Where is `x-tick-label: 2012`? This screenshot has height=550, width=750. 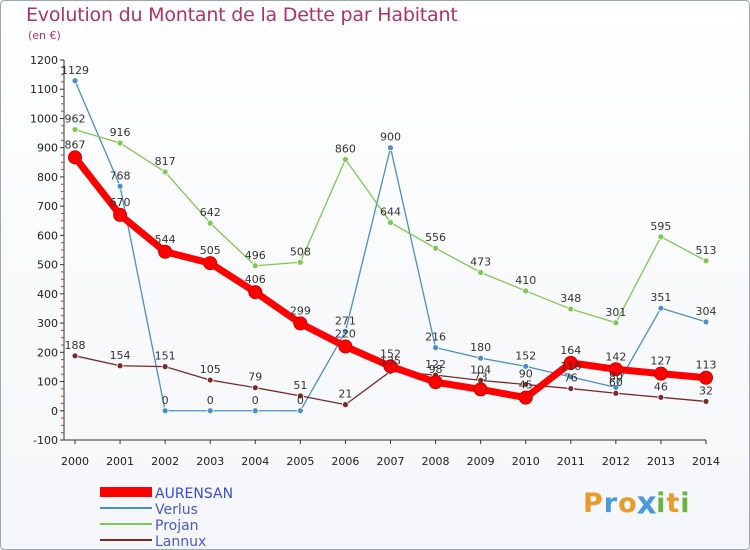
x-tick-label: 2012 is located at coordinates (616, 461).